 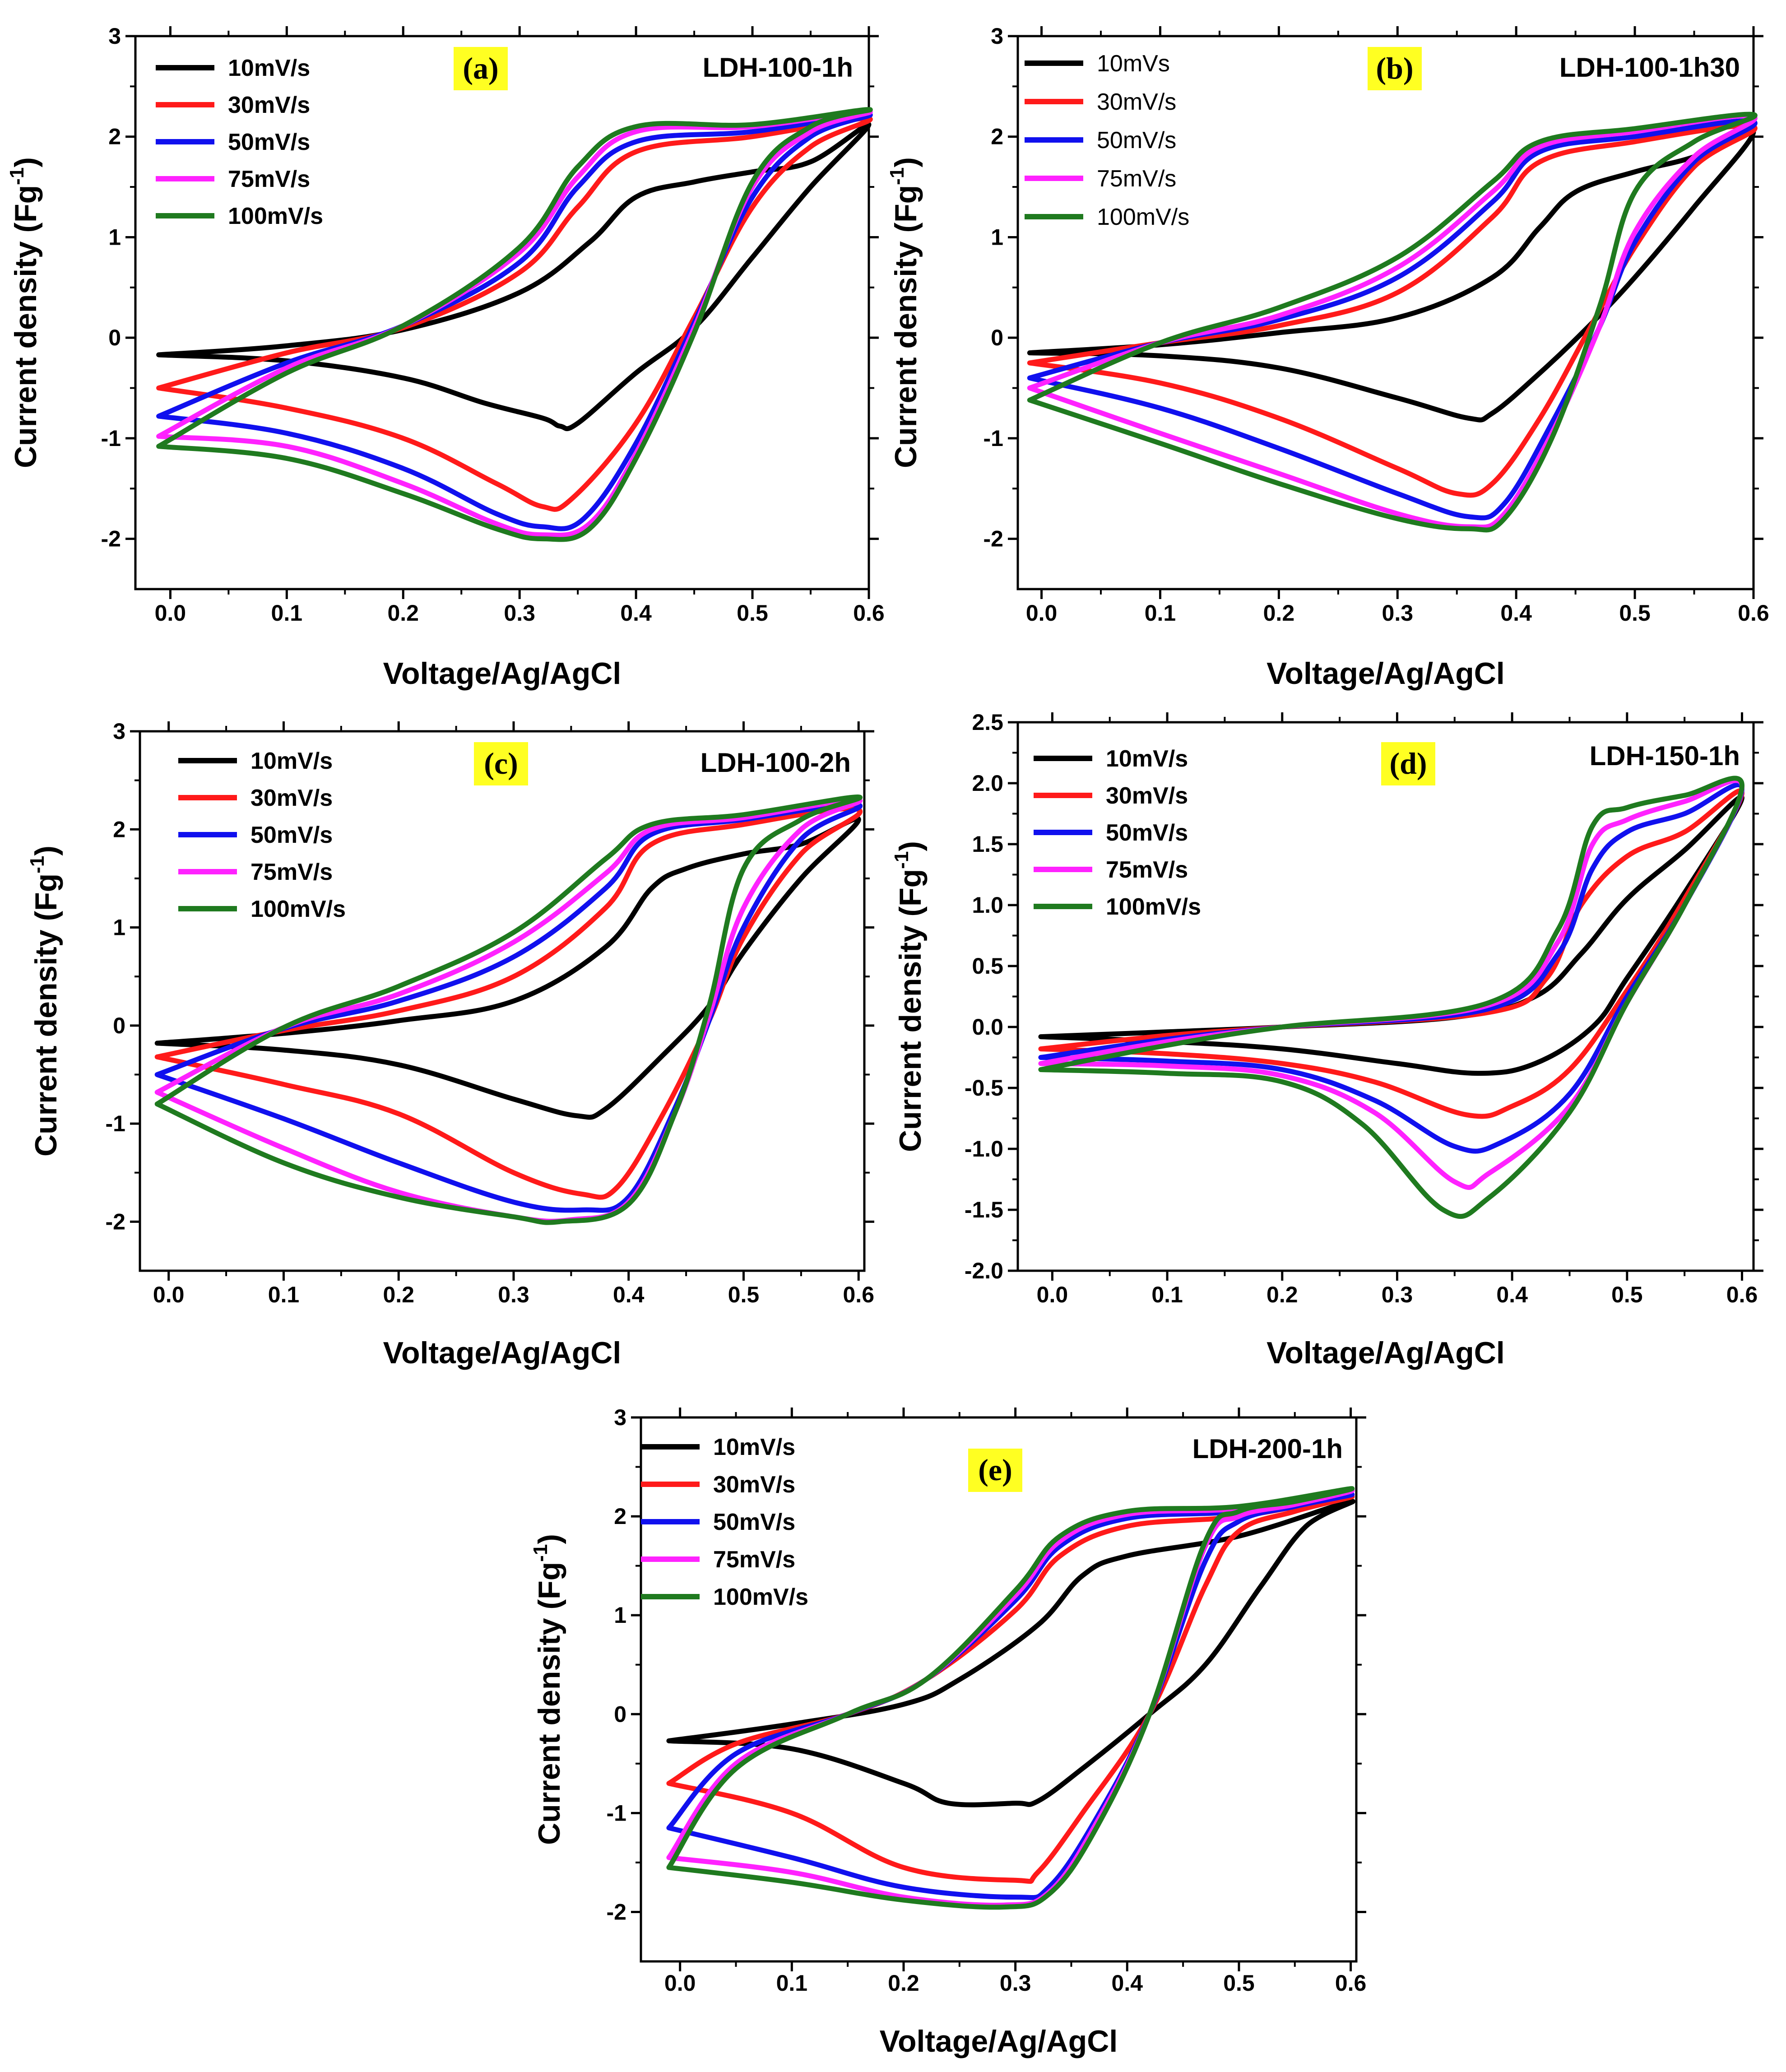 What do you see at coordinates (1649, 67) in the screenshot?
I see `sample-label: LDH-100-1h30` at bounding box center [1649, 67].